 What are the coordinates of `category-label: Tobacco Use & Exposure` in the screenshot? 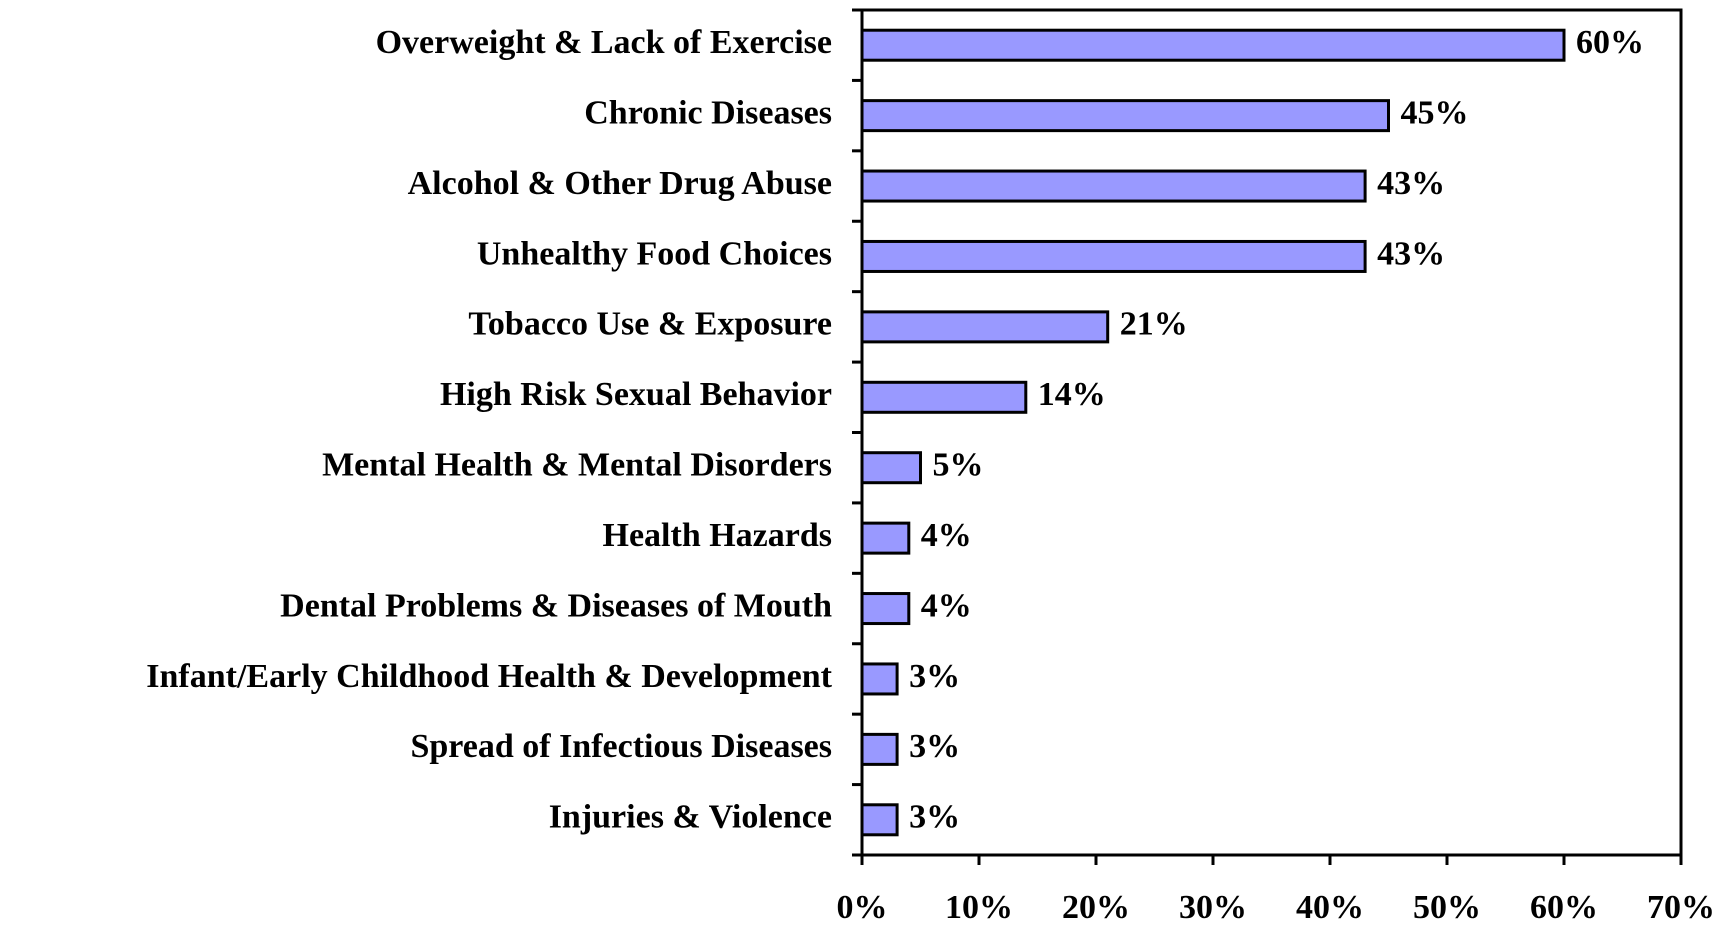 It's located at (650, 324).